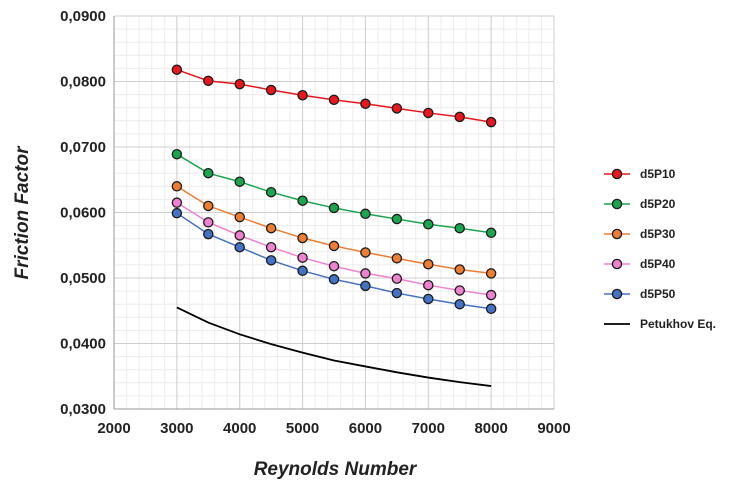 The width and height of the screenshot is (730, 484). What do you see at coordinates (336, 469) in the screenshot?
I see `x-axis-title: Reynolds Number` at bounding box center [336, 469].